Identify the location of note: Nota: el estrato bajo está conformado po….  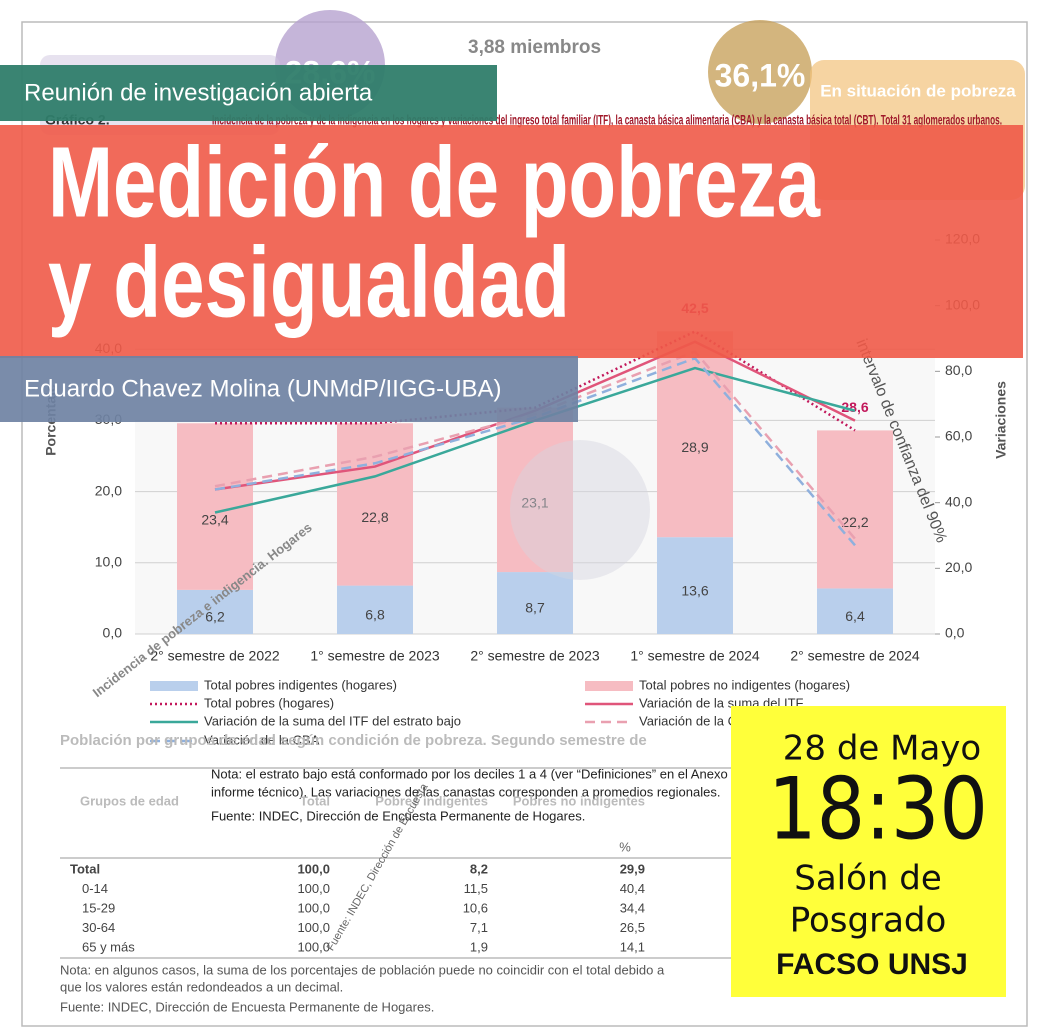
(547, 773).